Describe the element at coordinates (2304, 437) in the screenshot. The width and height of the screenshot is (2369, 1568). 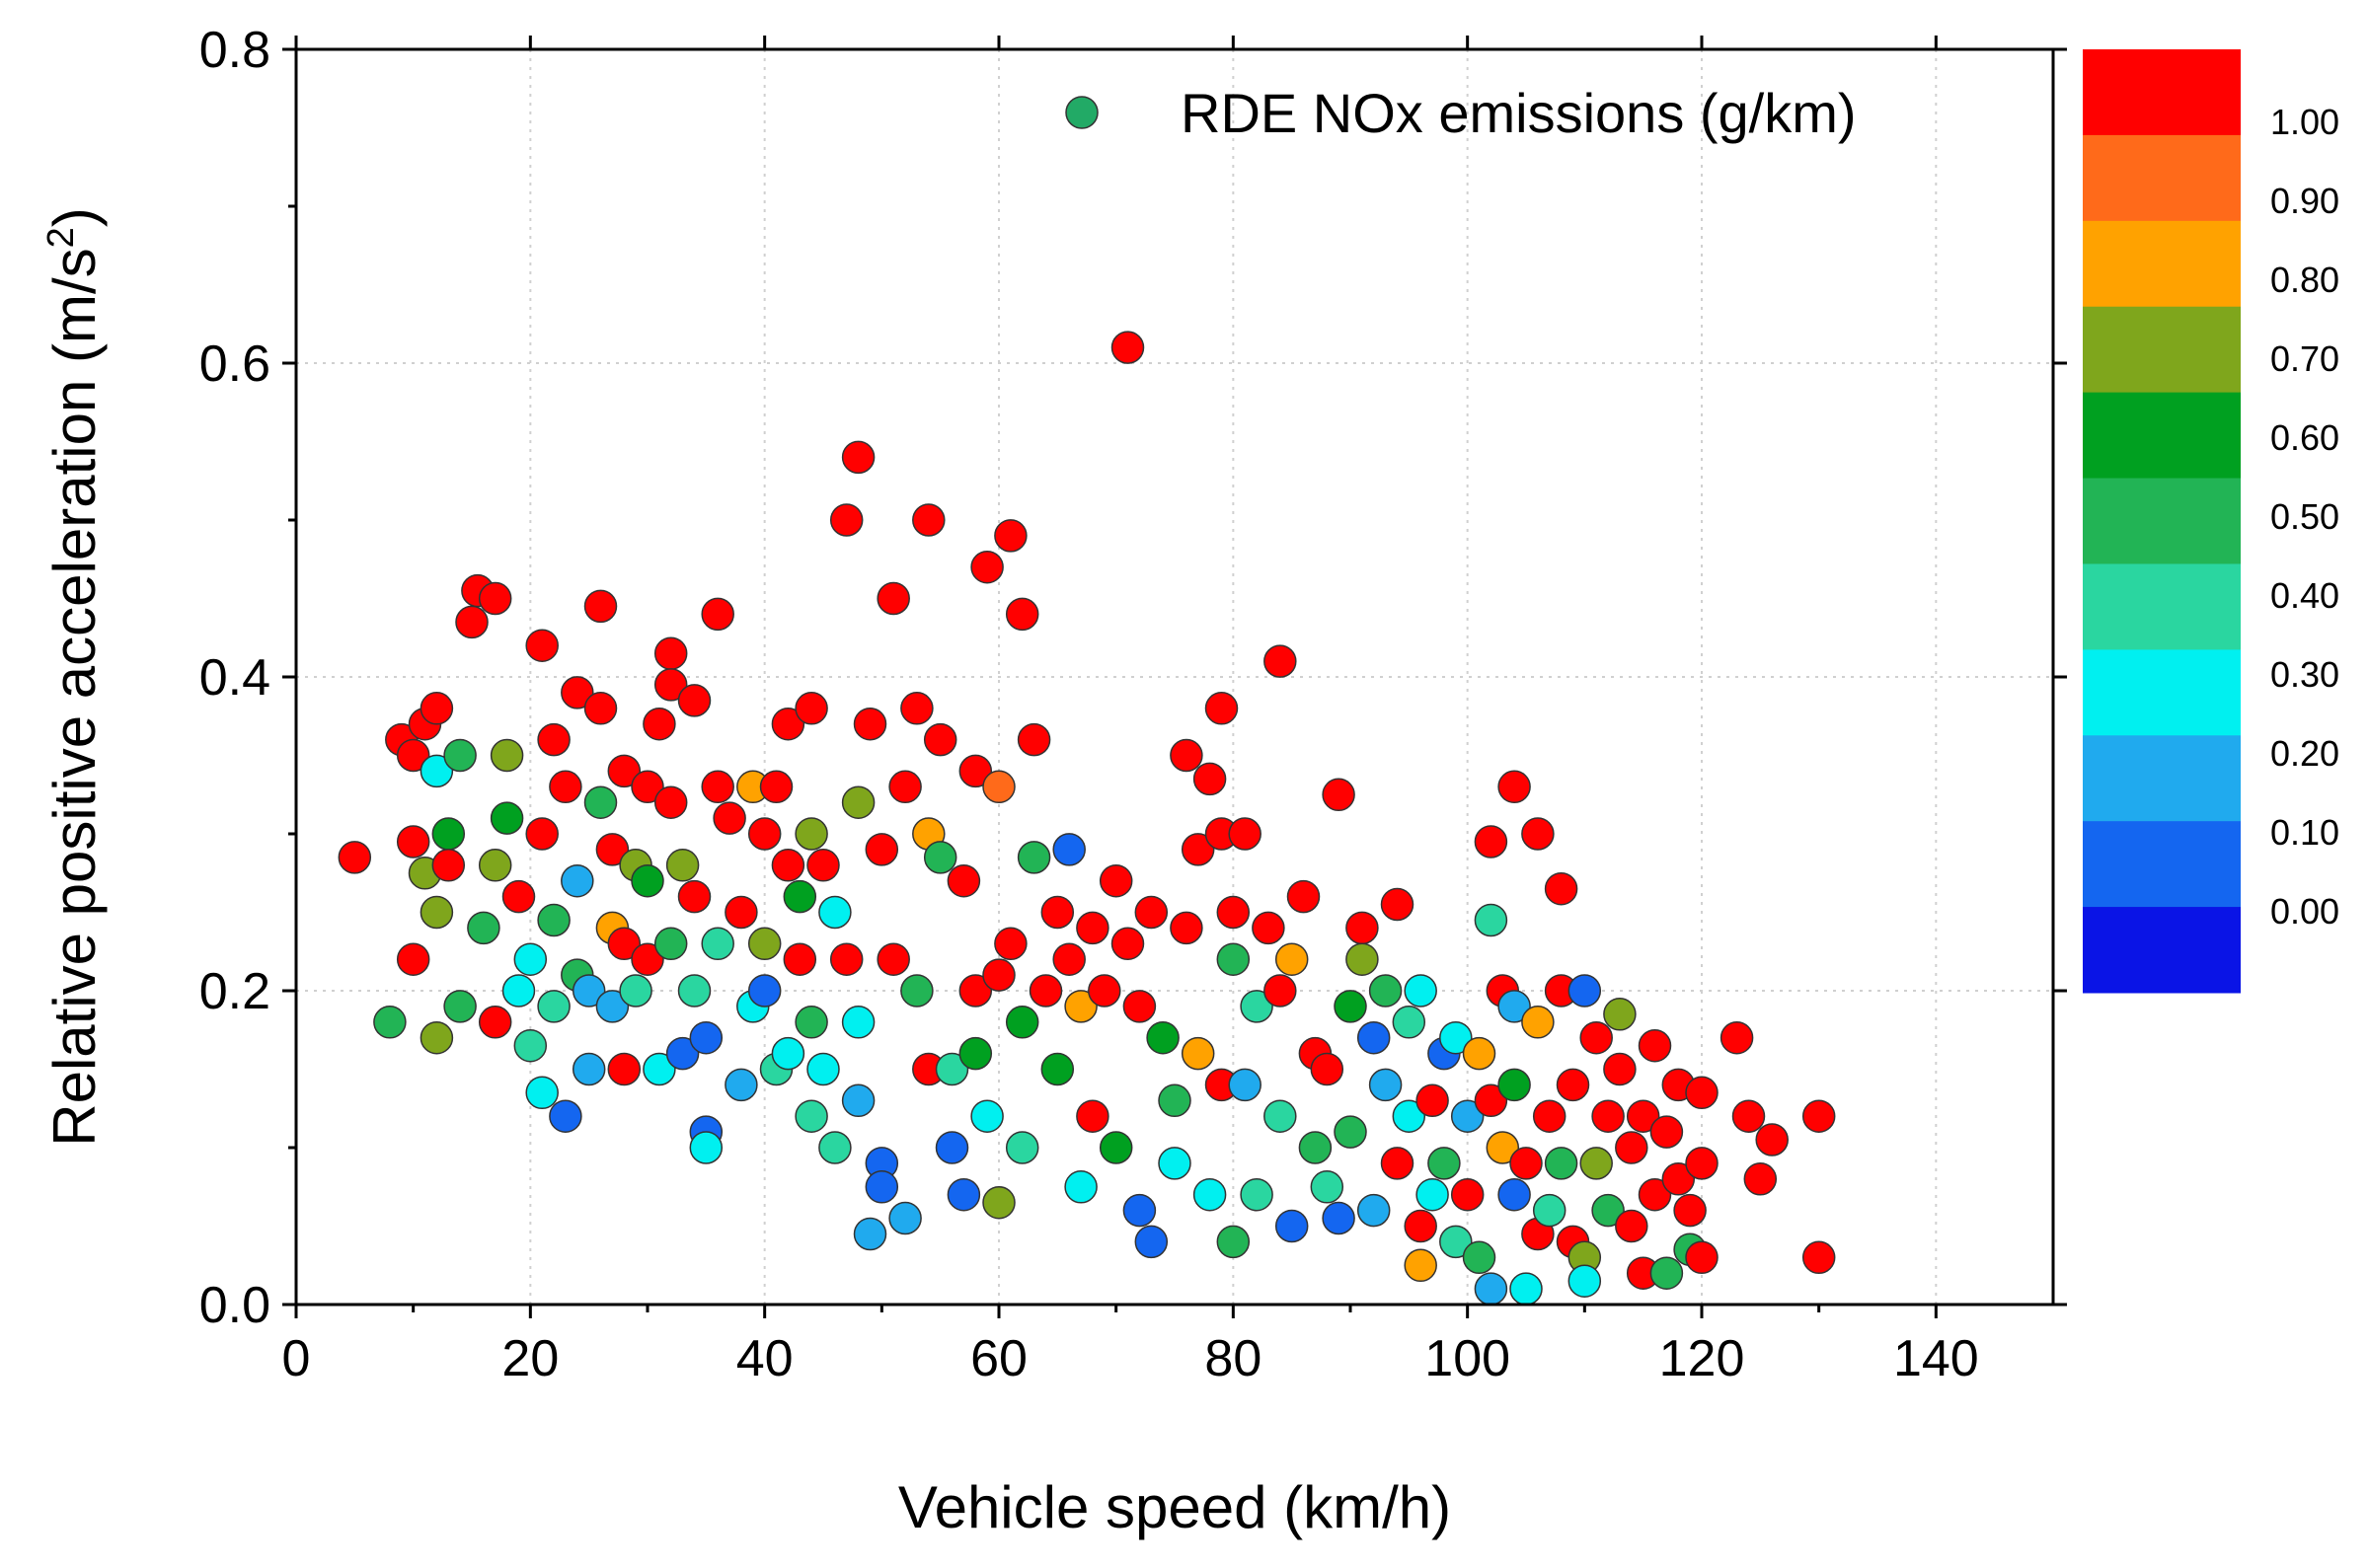
I see `colorbar-label: 0.60` at that location.